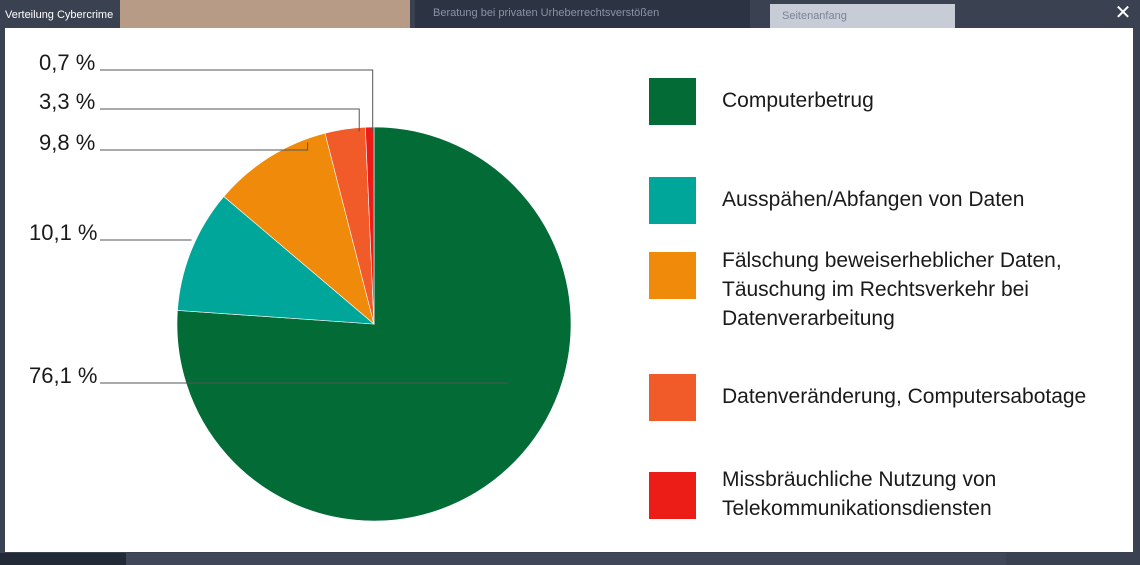 Image resolution: width=1140 pixels, height=565 pixels. What do you see at coordinates (873, 199) in the screenshot?
I see `legend-label: Ausspähen/Abfangen von Daten` at bounding box center [873, 199].